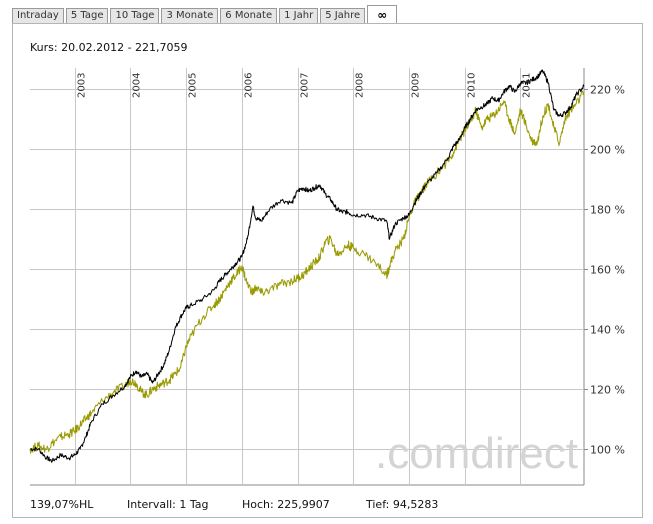 The height and width of the screenshot is (524, 653). I want to click on x-tick-label: 2007, so click(305, 85).